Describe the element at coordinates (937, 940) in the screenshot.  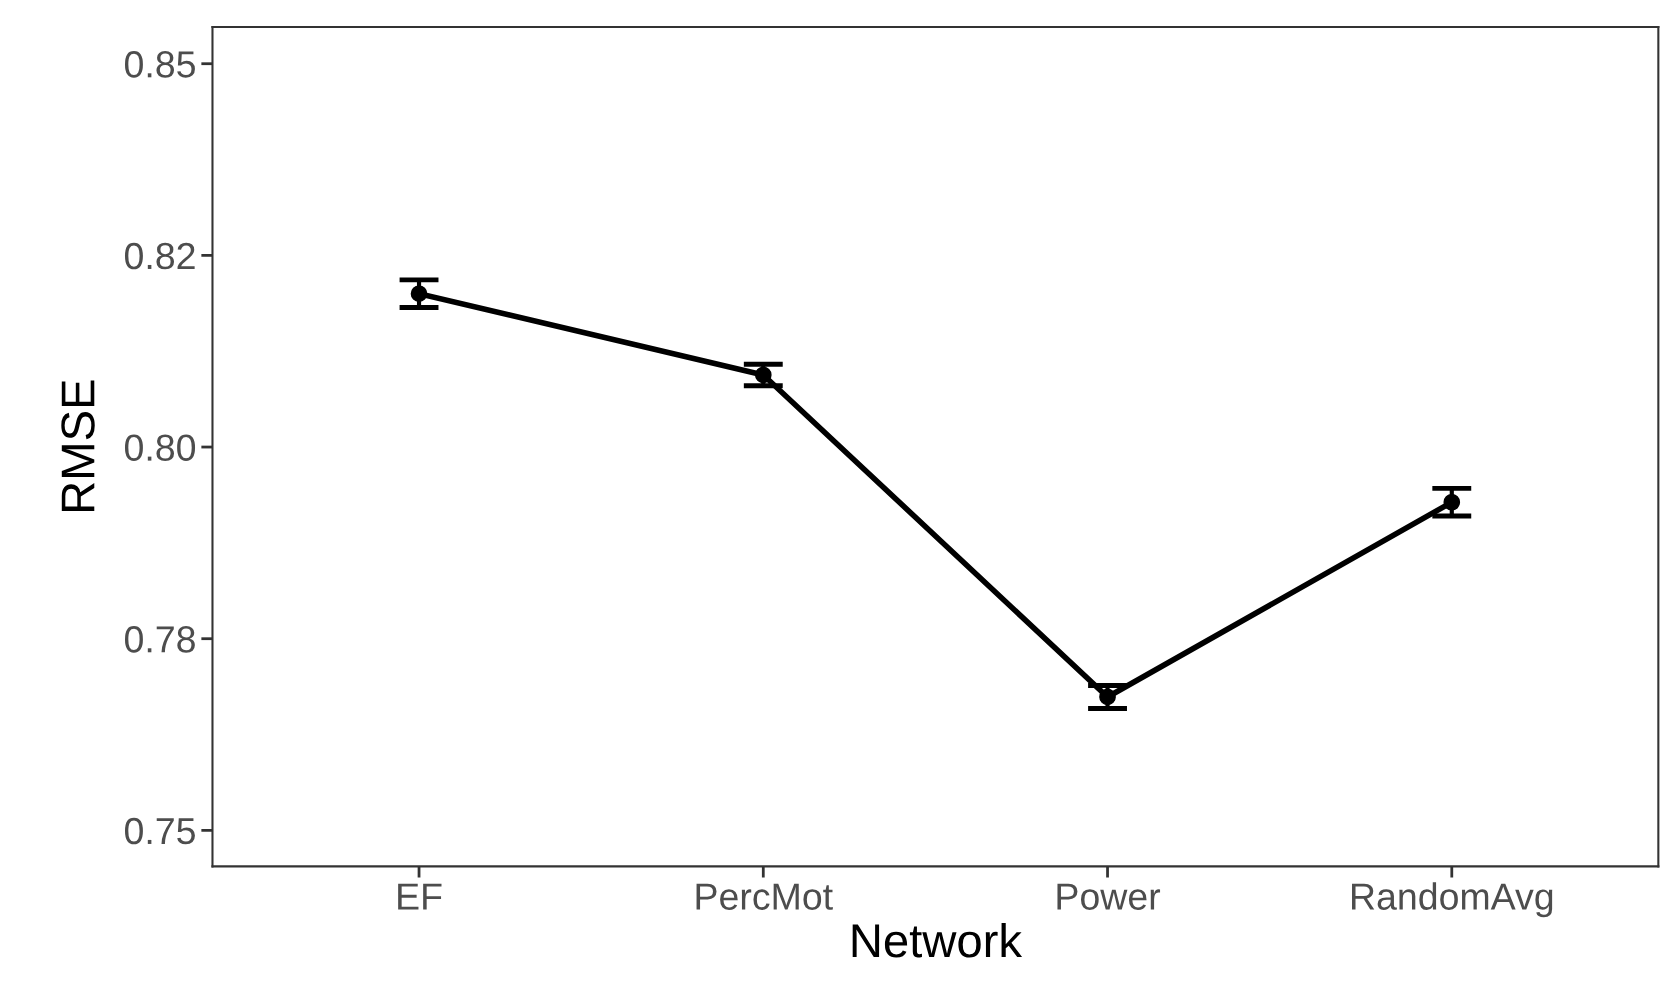
I see `x-axis-title: Network` at that location.